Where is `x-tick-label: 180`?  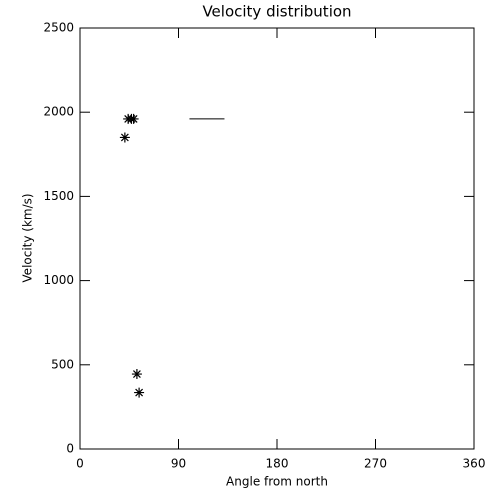
x-tick-label: 180 is located at coordinates (277, 464).